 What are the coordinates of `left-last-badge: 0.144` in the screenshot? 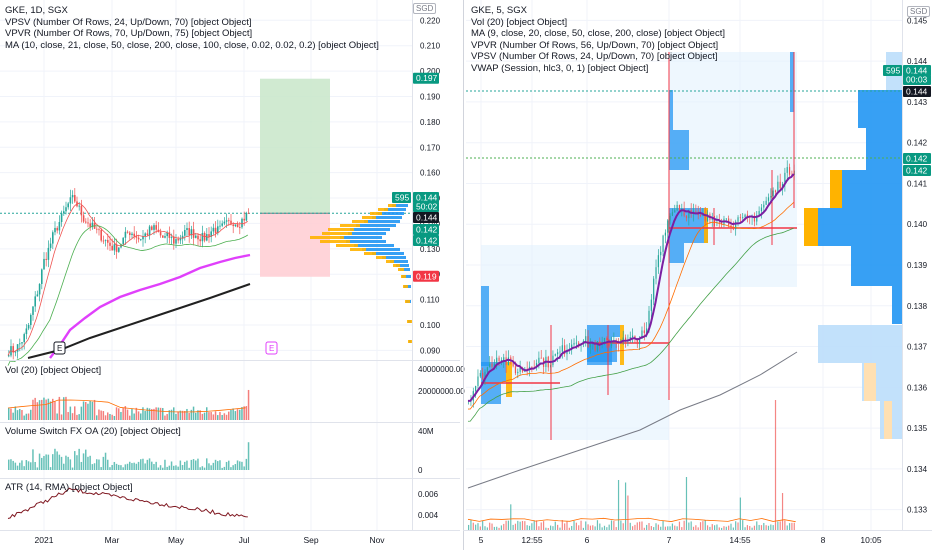 It's located at (427, 198).